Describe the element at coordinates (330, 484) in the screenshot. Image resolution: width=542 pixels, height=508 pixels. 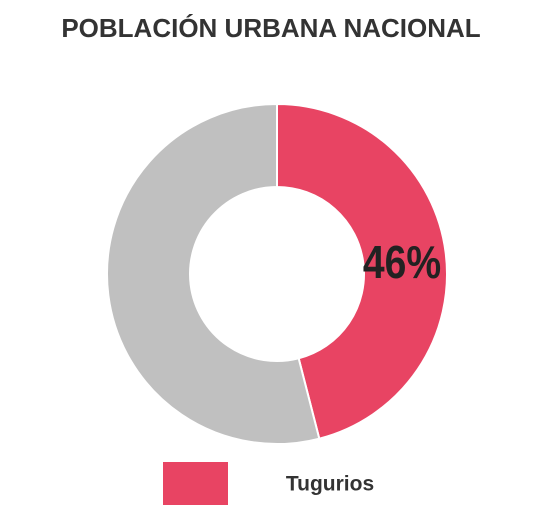
I see `legend-label: Tugurios` at that location.